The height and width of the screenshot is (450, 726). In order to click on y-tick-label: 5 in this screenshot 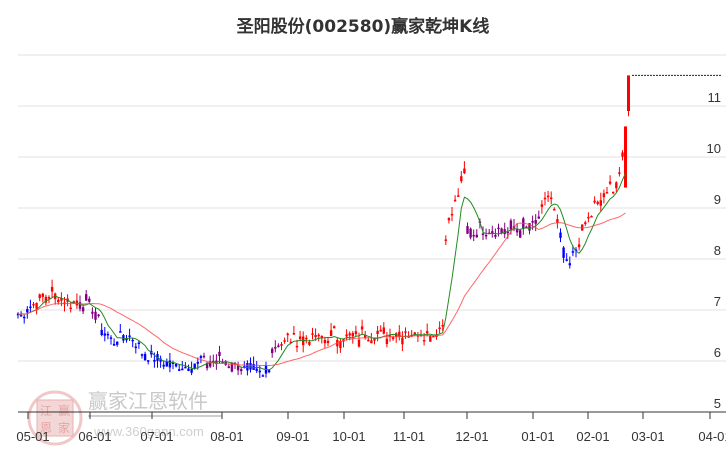, I will do `click(717, 403)`.